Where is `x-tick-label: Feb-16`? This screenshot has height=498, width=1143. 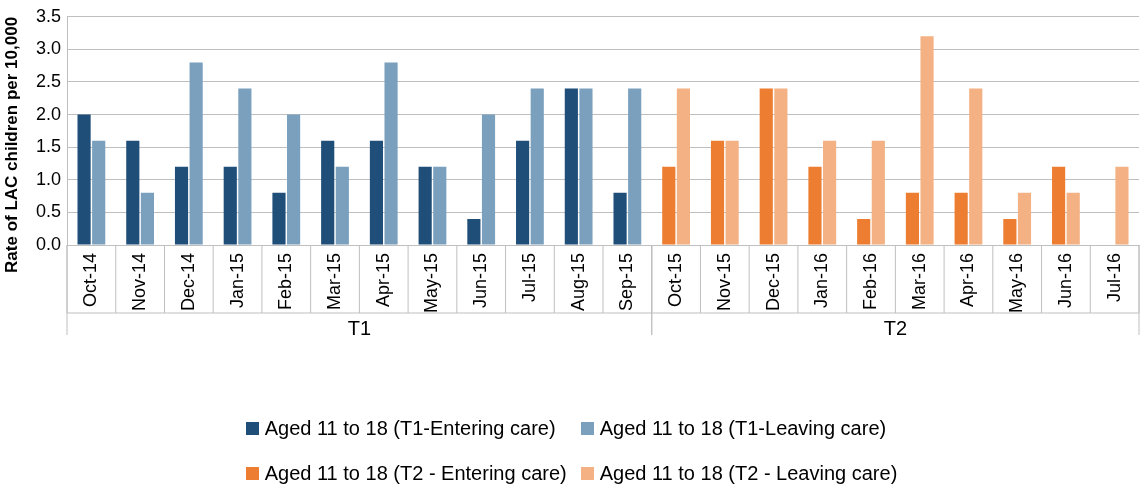
x-tick-label: Feb-16 is located at coordinates (869, 282).